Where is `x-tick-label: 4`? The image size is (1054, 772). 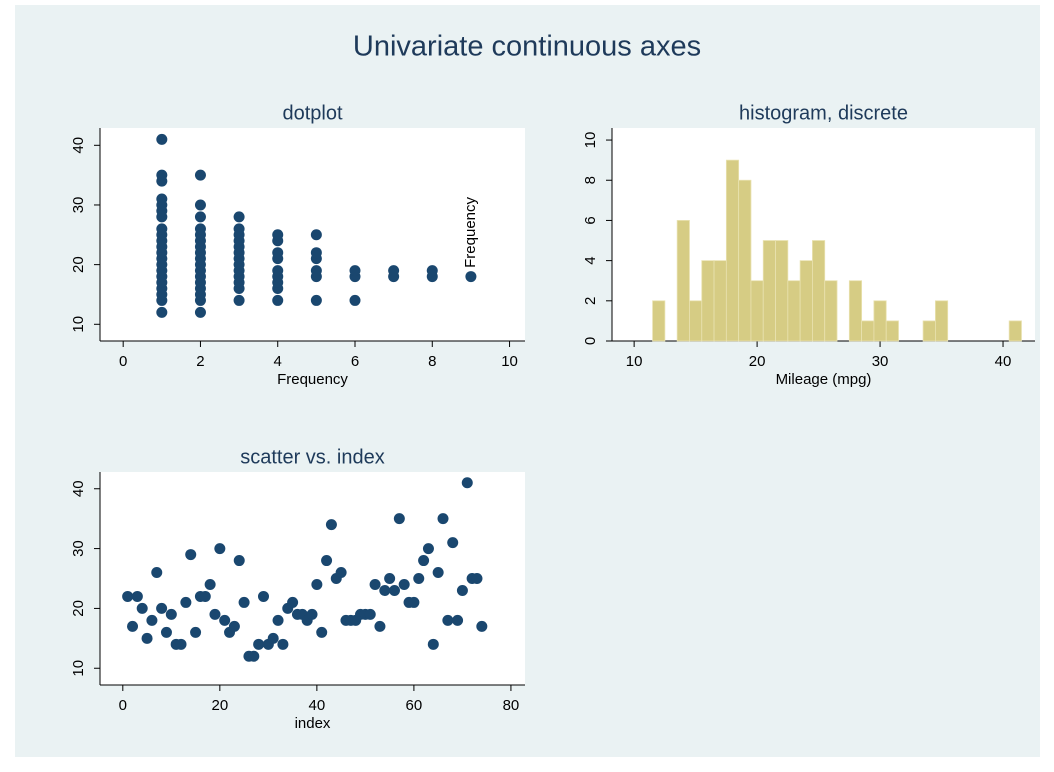
x-tick-label: 4 is located at coordinates (278, 361).